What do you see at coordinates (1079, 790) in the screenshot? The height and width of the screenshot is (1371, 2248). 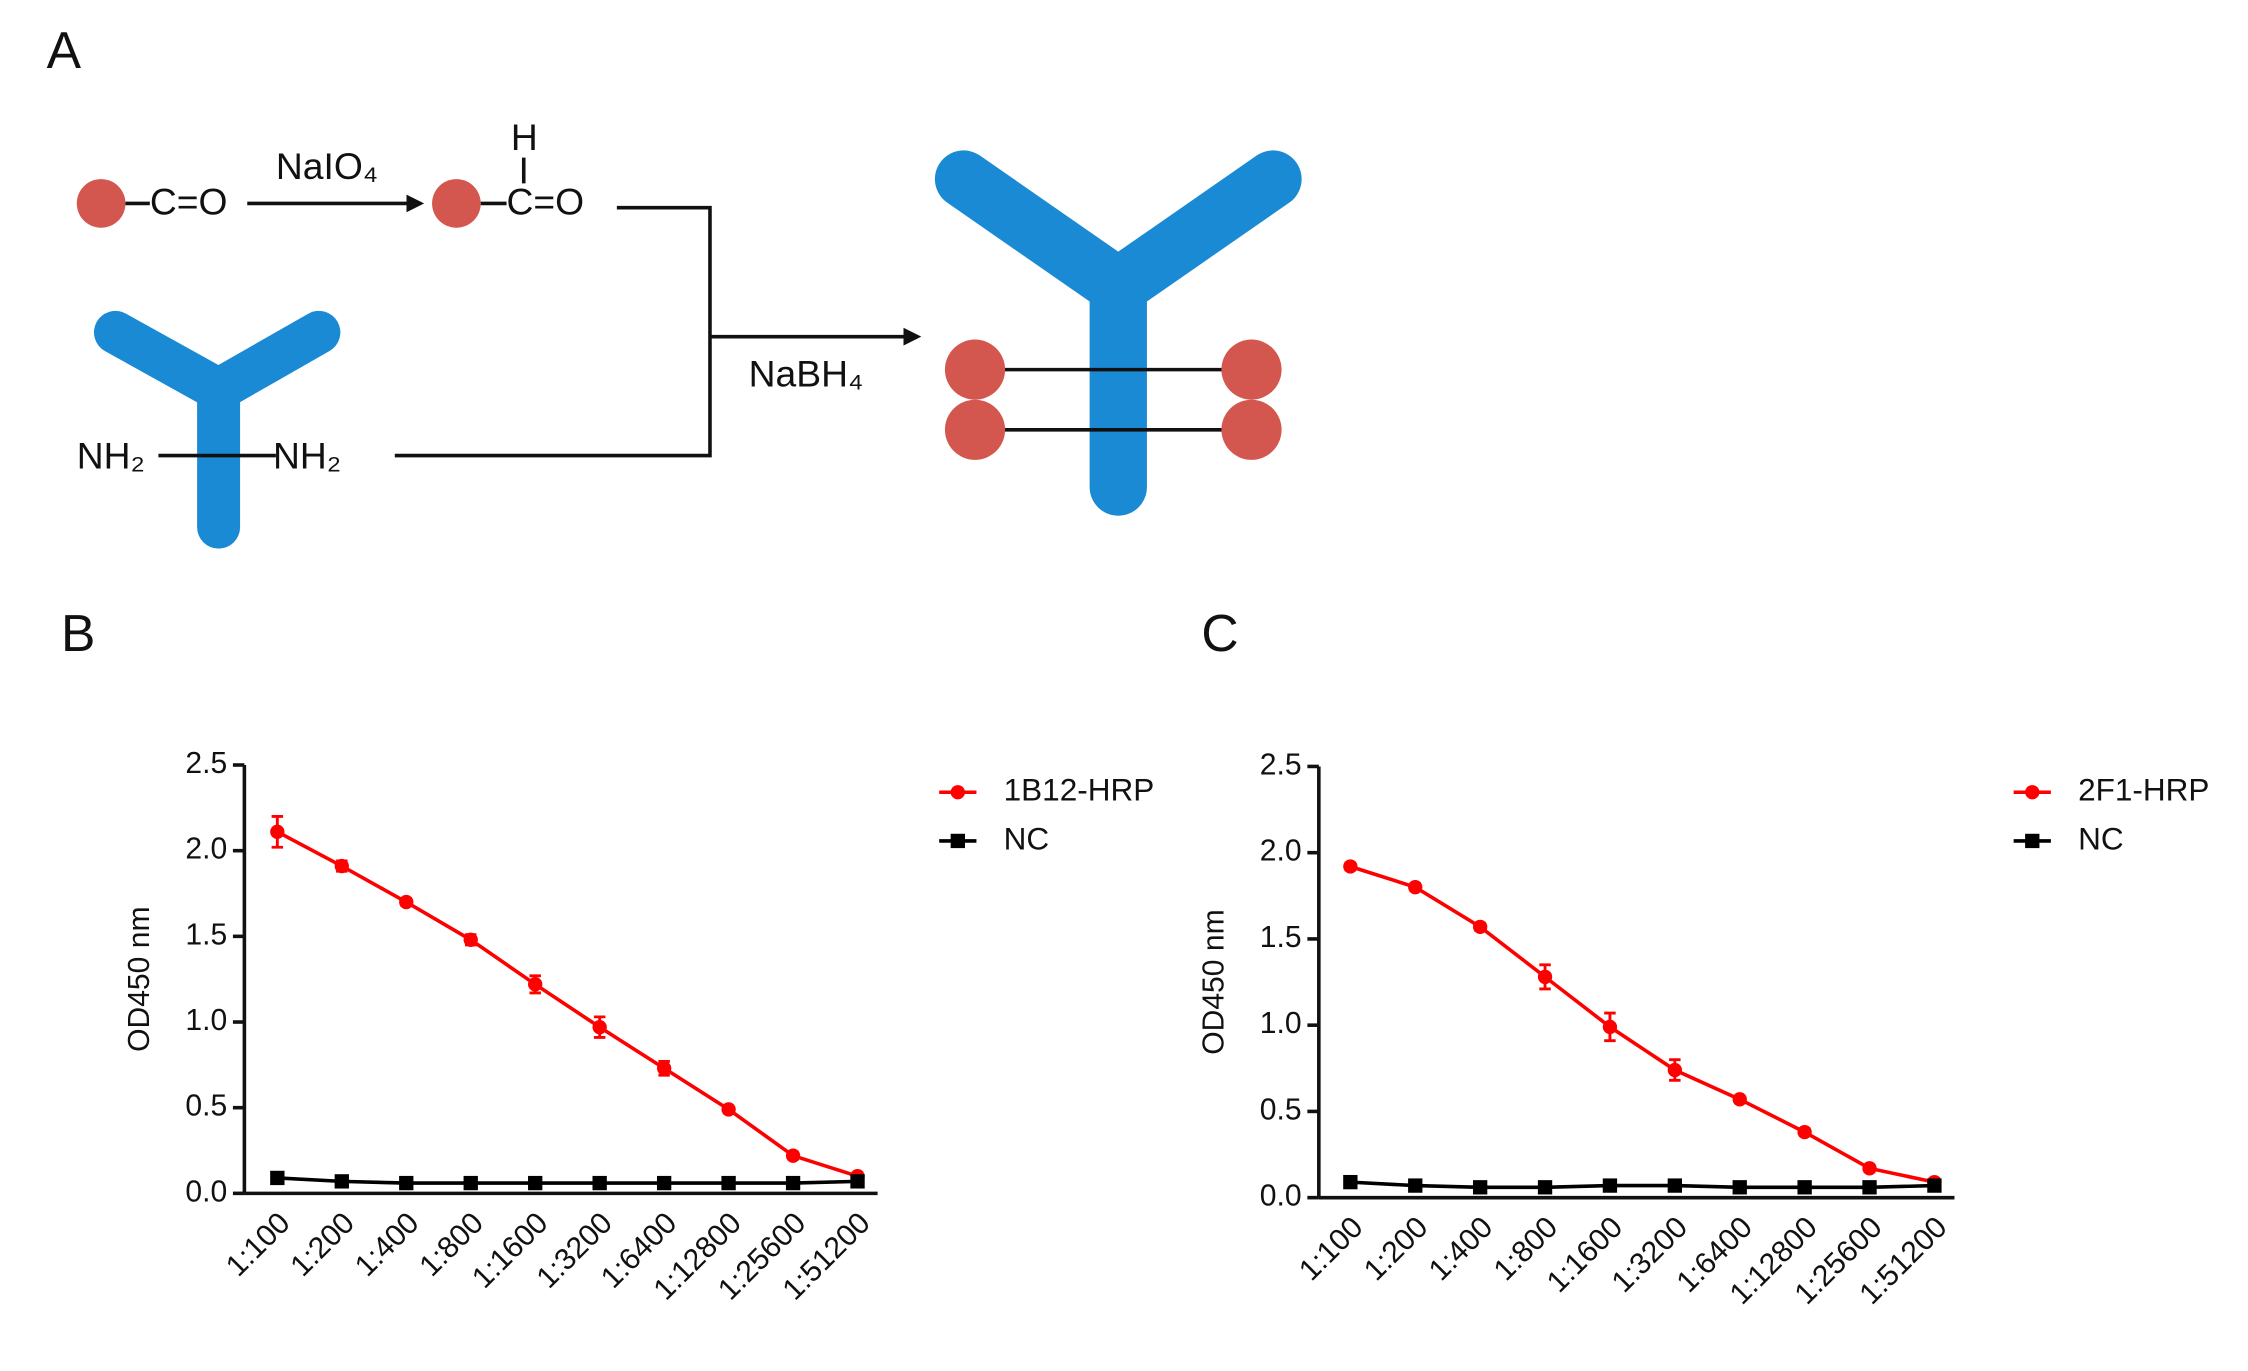 I see `legend-label: 1B12-HRP` at bounding box center [1079, 790].